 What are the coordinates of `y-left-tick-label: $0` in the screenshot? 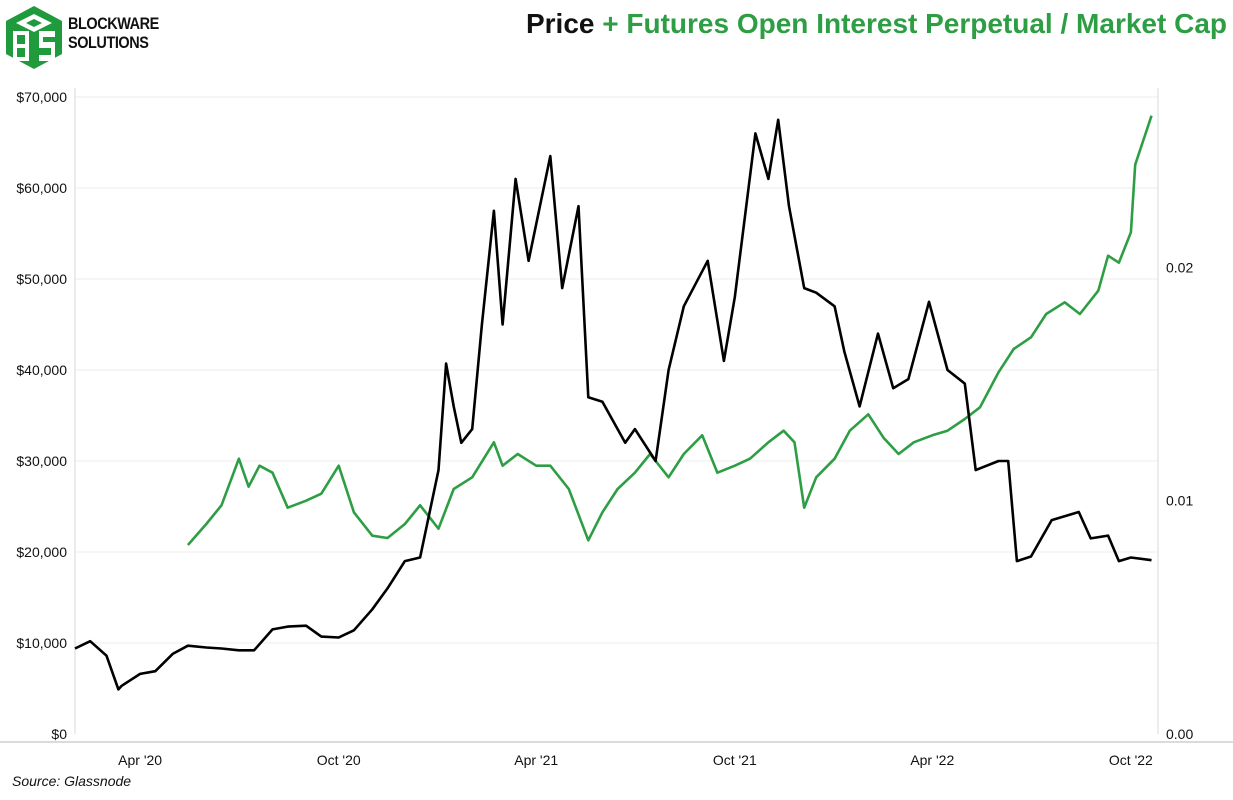 It's located at (59, 734).